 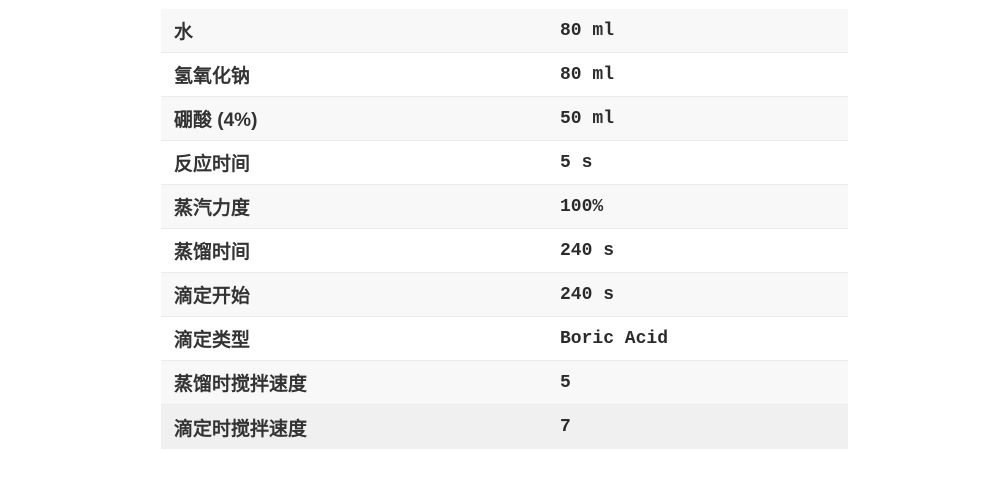 I want to click on param-label: 水, so click(x=184, y=32).